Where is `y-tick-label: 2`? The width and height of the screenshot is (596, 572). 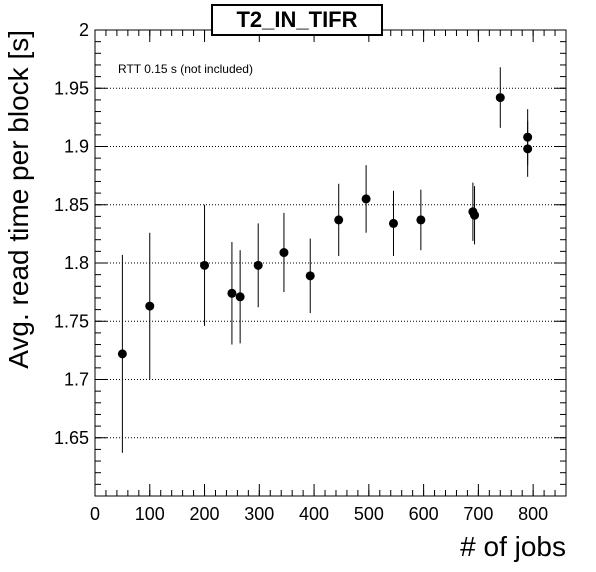 y-tick-label: 2 is located at coordinates (84, 30).